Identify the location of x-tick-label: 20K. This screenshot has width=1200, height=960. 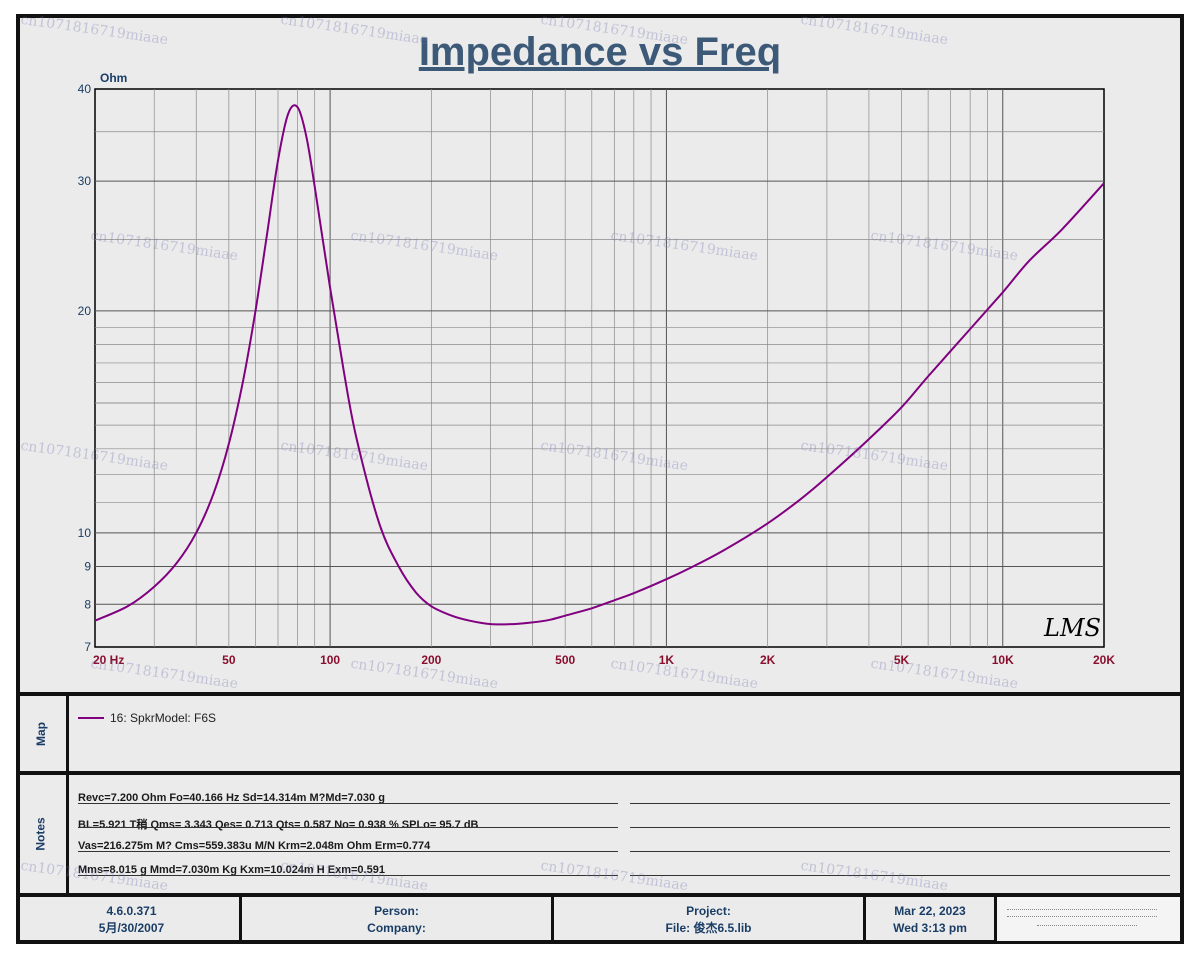
(1104, 660).